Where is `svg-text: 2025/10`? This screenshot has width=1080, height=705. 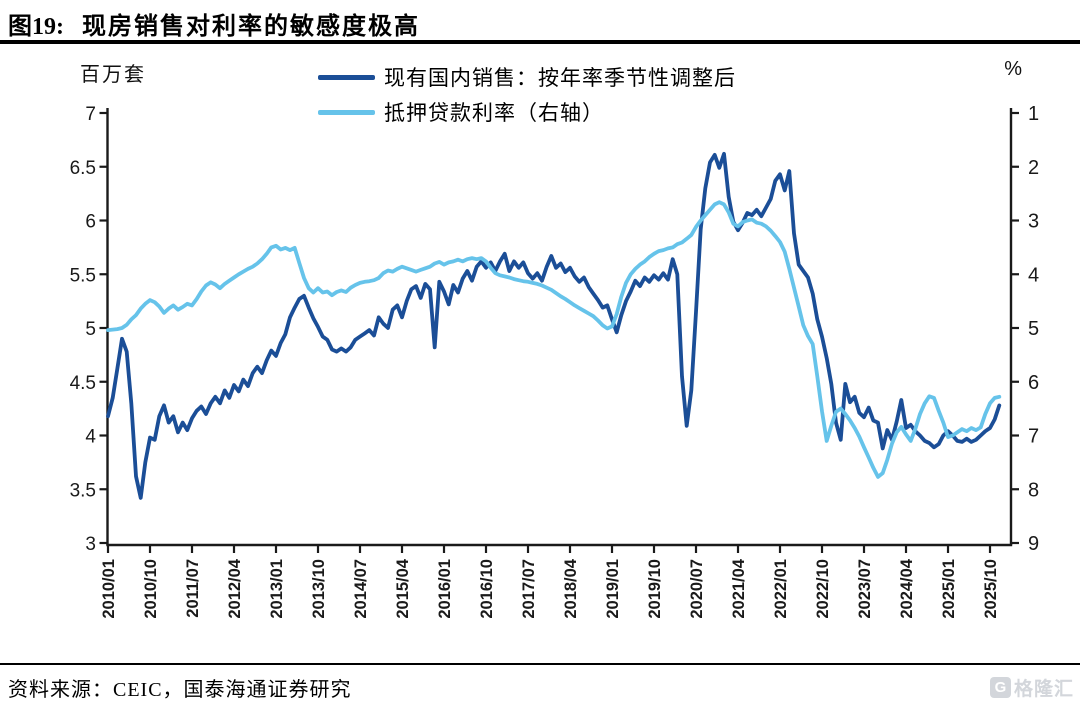
svg-text: 2025/10 is located at coordinates (991, 589).